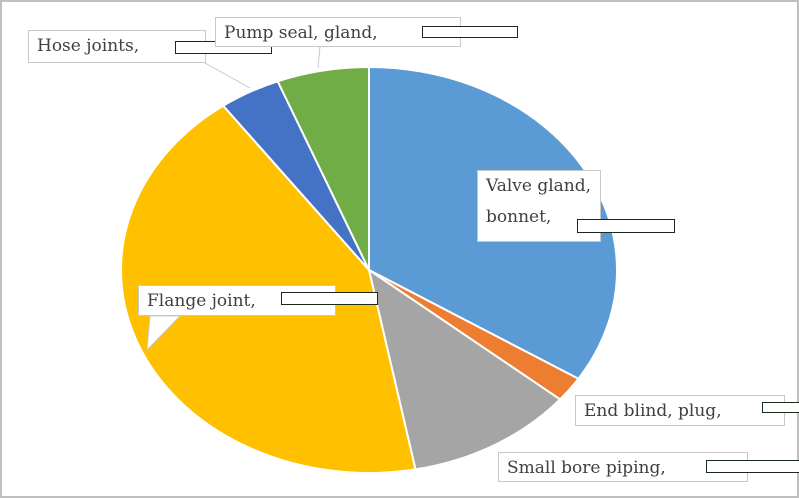 Image resolution: width=799 pixels, height=498 pixels. I want to click on data-label: Hose joints,, so click(117, 46).